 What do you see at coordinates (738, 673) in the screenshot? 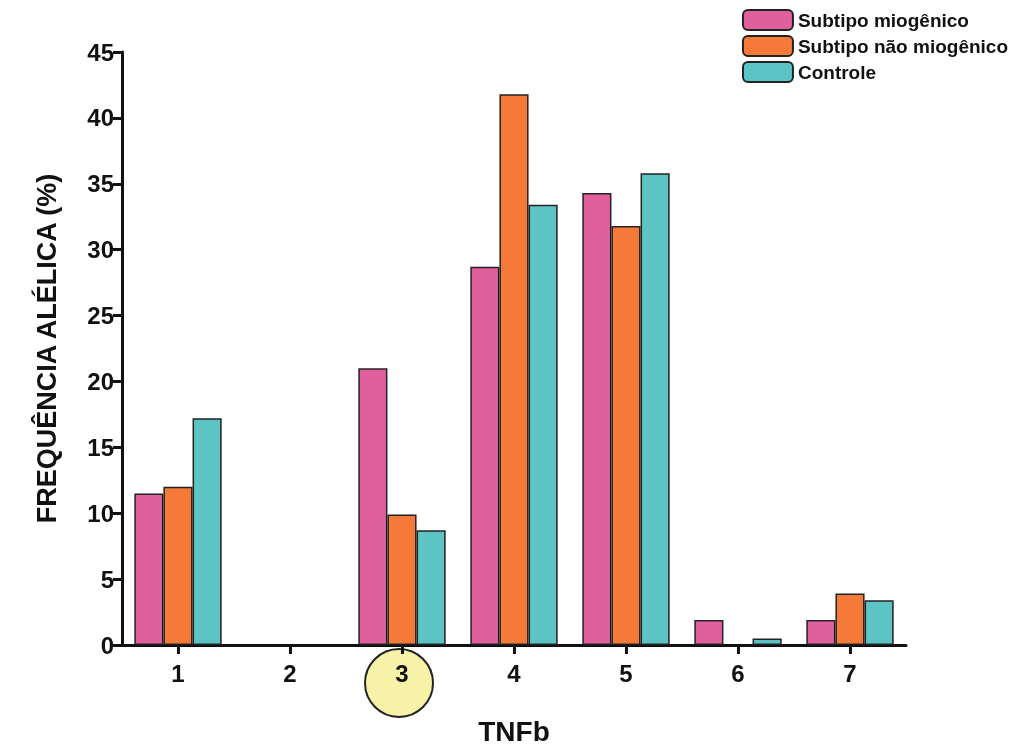
I see `x-tick-label: 6` at bounding box center [738, 673].